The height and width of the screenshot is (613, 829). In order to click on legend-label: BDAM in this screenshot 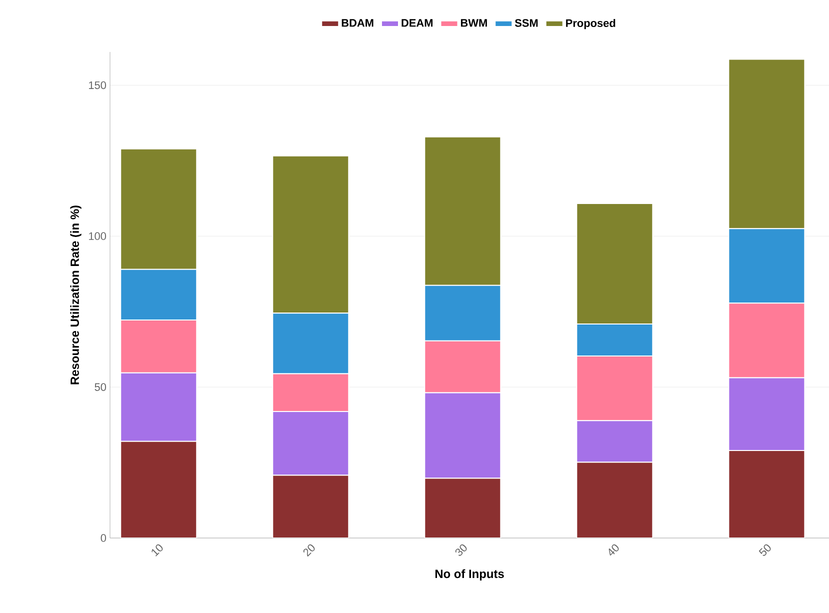, I will do `click(358, 23)`.